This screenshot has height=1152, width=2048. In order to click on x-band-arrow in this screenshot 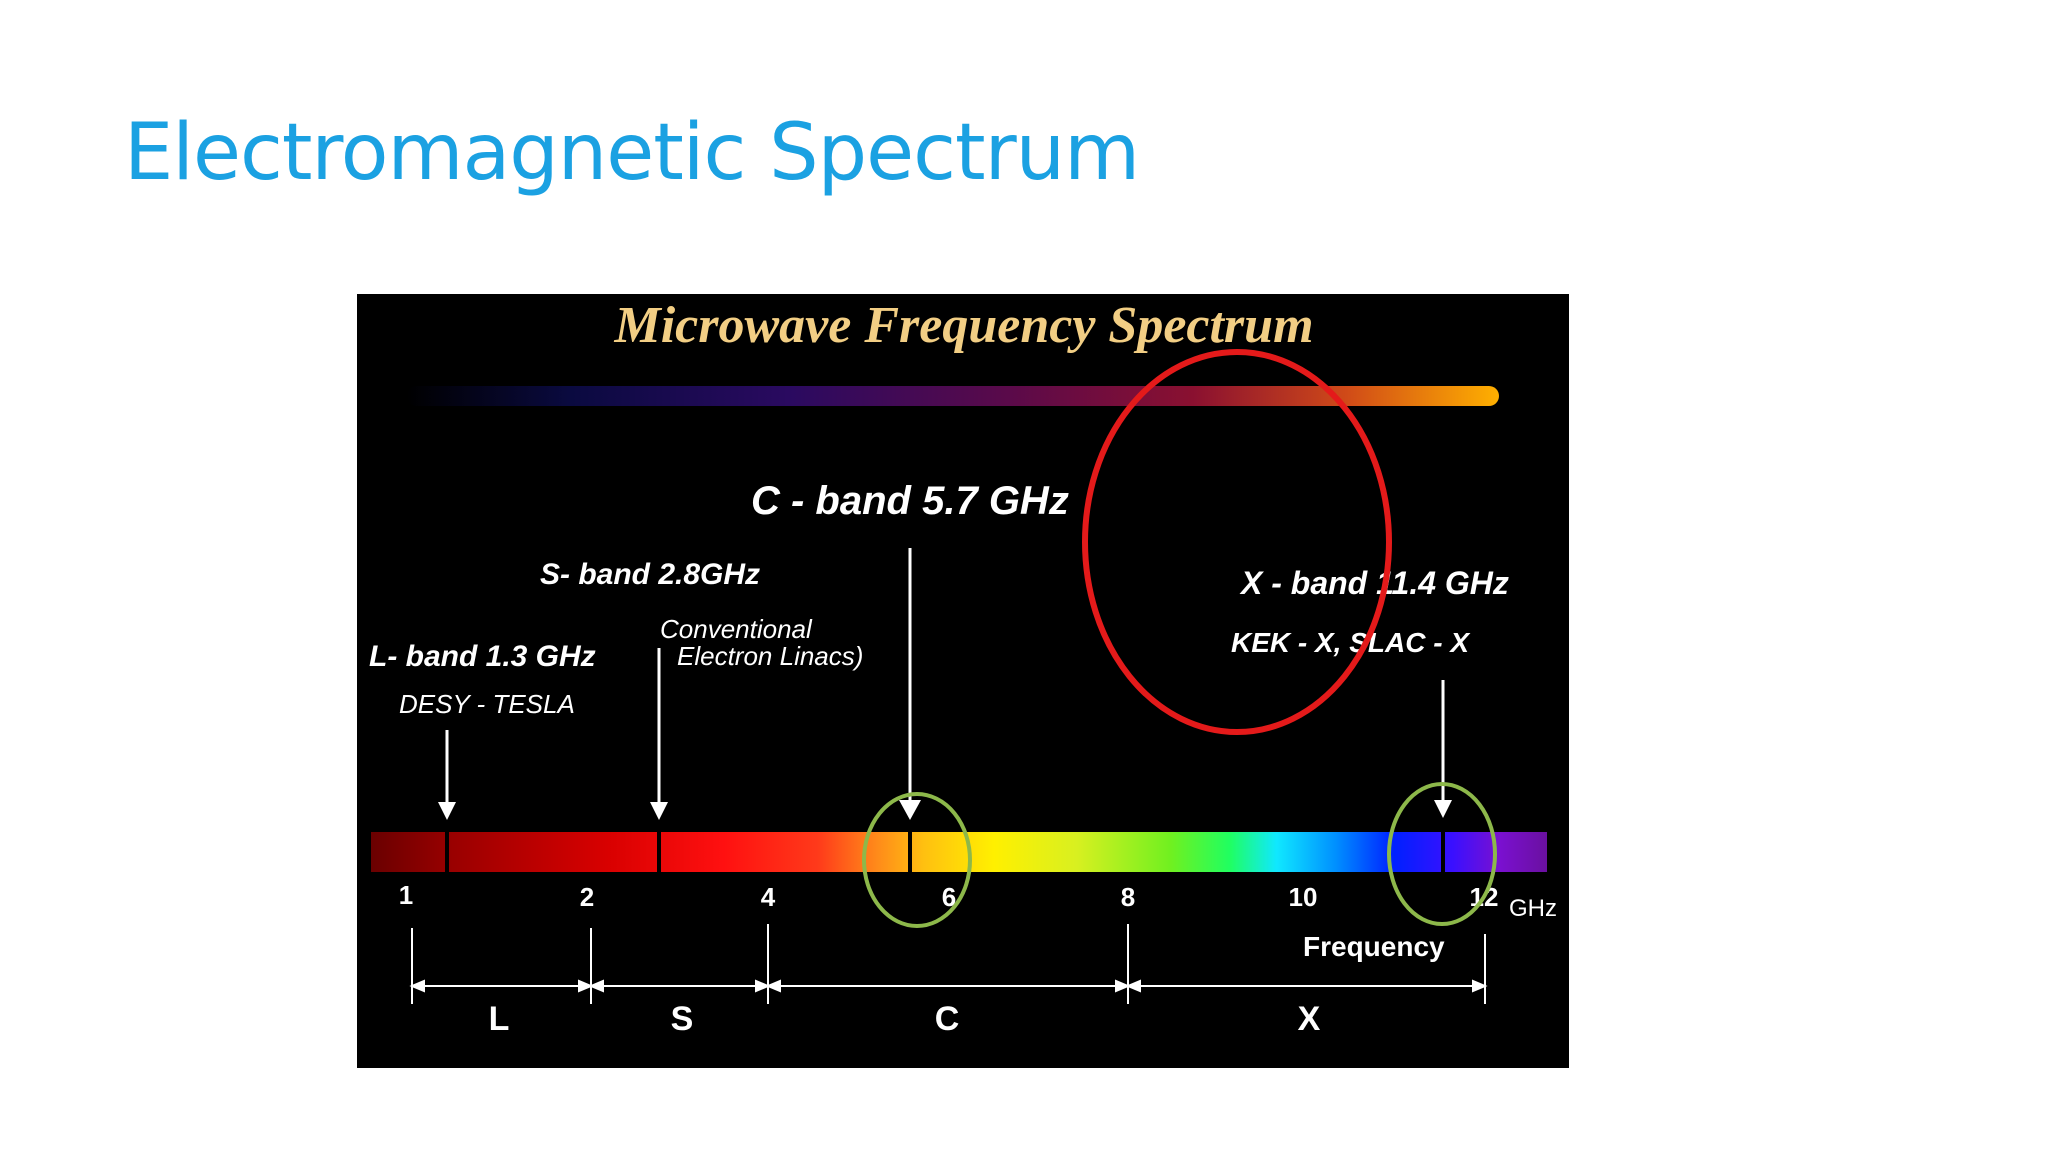, I will do `click(1443, 749)`.